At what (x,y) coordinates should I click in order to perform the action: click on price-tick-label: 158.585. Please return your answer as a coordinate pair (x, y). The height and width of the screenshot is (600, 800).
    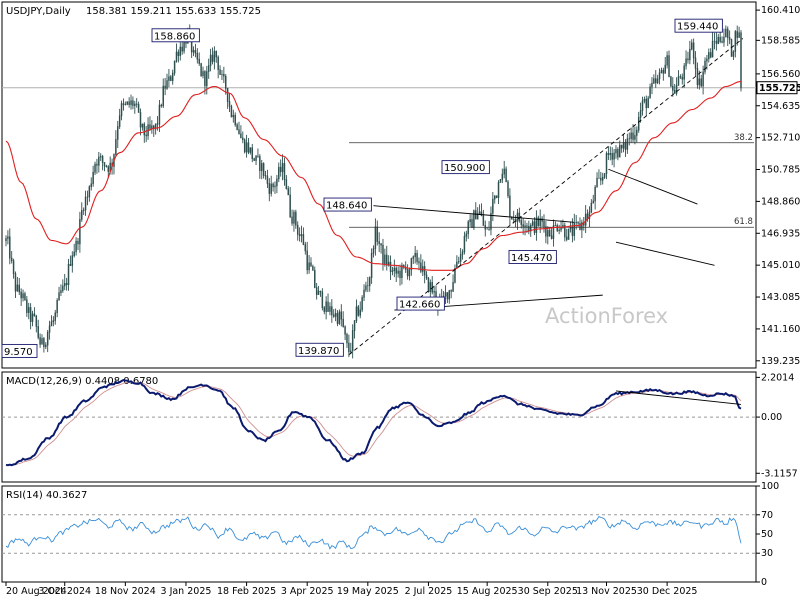
    Looking at the image, I should click on (780, 40).